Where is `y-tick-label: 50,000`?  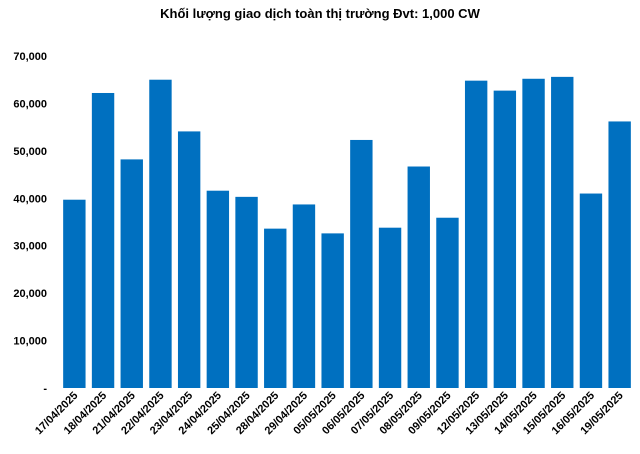 y-tick-label: 50,000 is located at coordinates (30, 152).